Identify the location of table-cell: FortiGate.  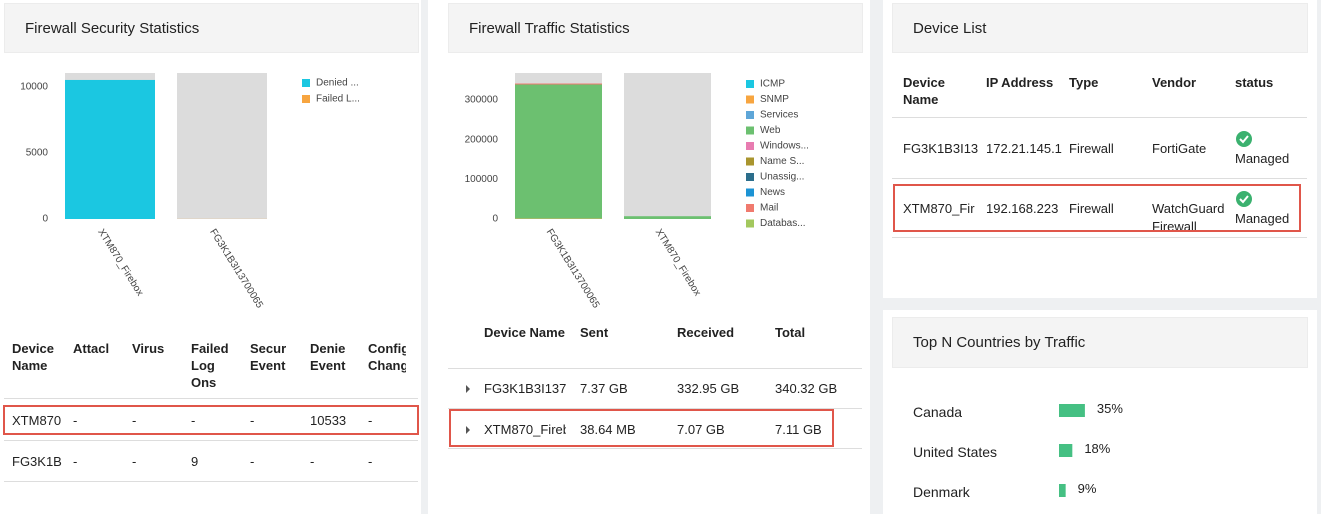
(1179, 148).